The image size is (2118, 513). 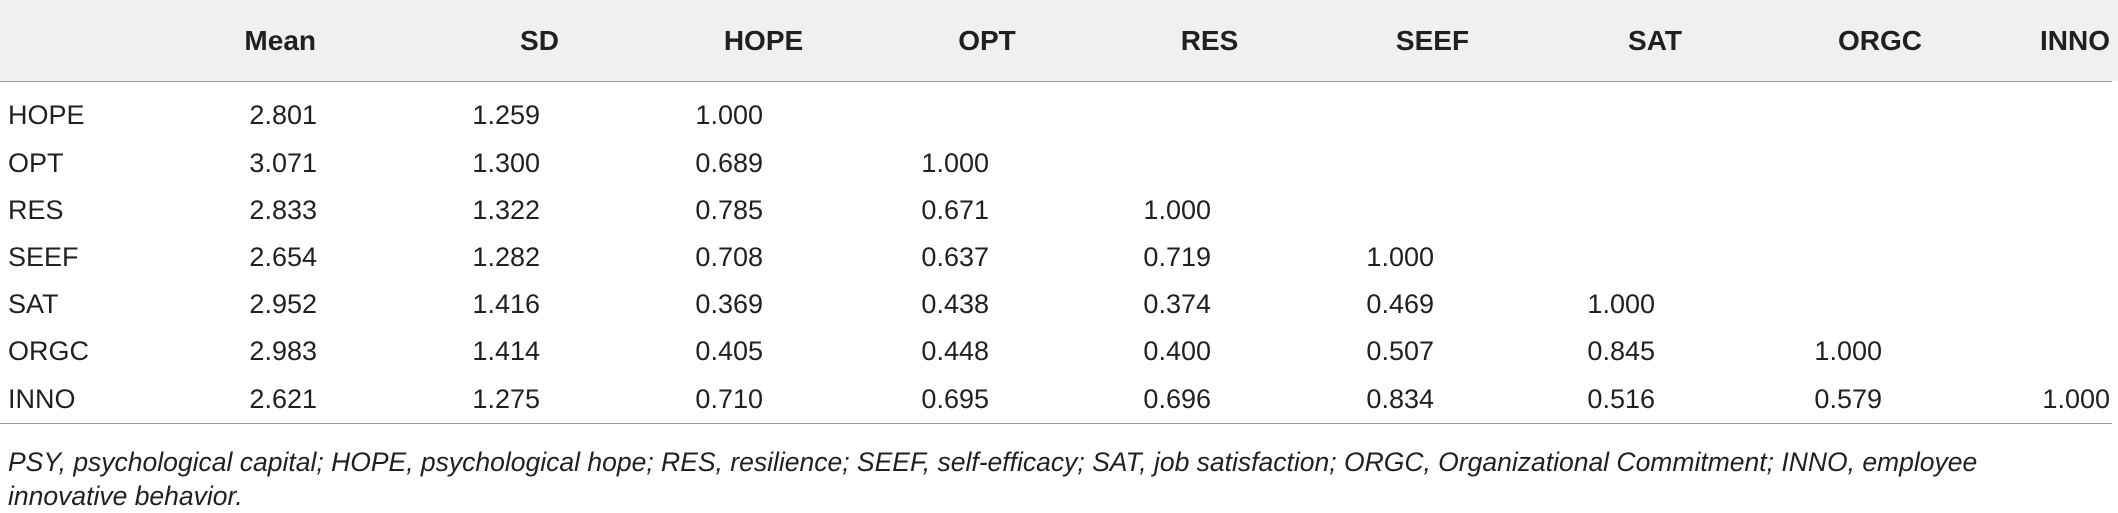 What do you see at coordinates (1621, 304) in the screenshot?
I see `cell-sat: 1.000` at bounding box center [1621, 304].